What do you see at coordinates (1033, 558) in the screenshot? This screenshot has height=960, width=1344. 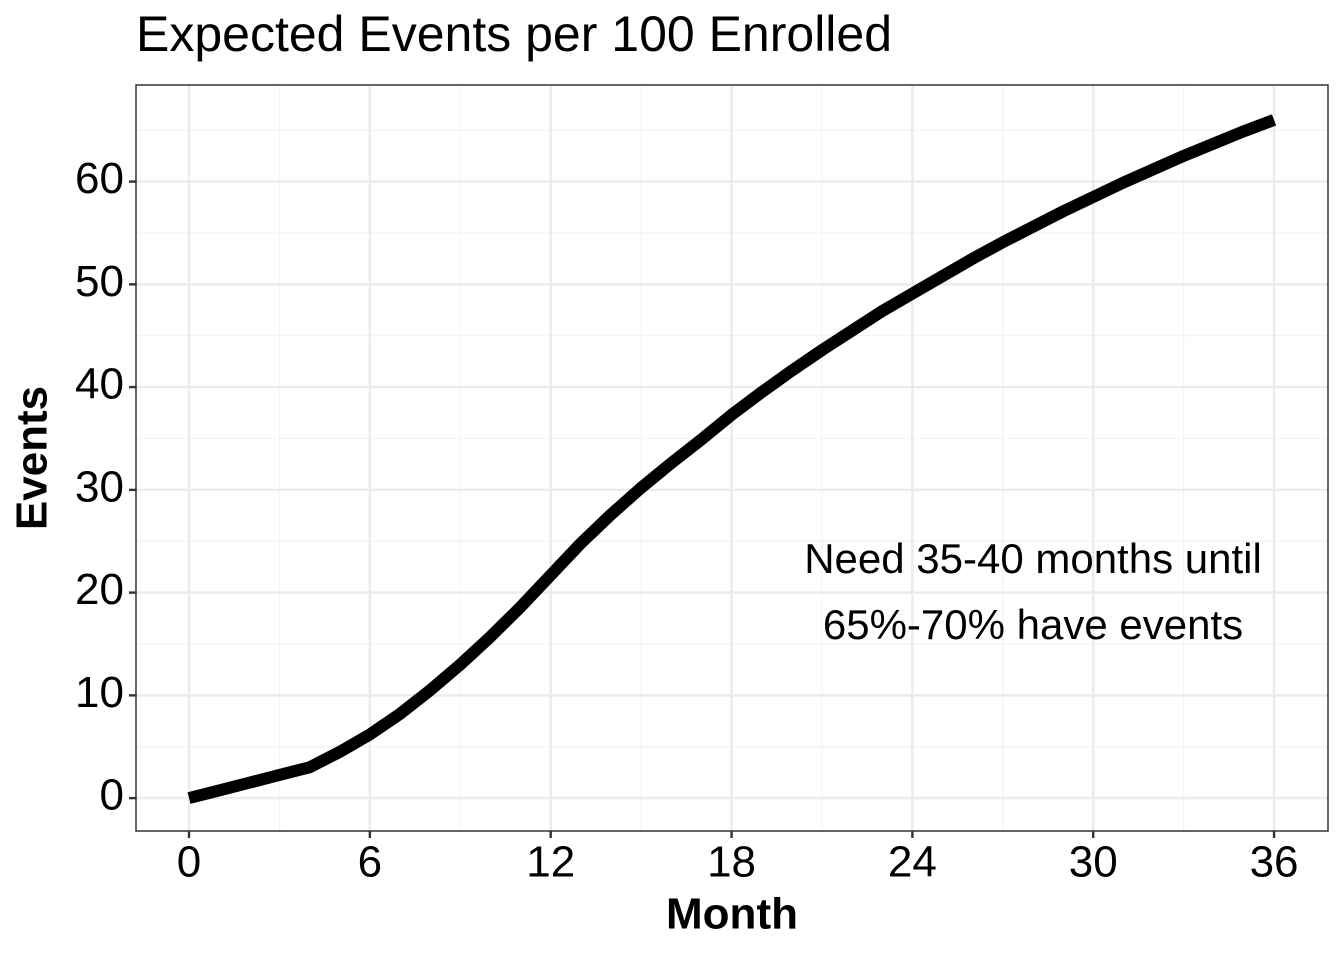 I see `annotation: Need 35-40 months until` at bounding box center [1033, 558].